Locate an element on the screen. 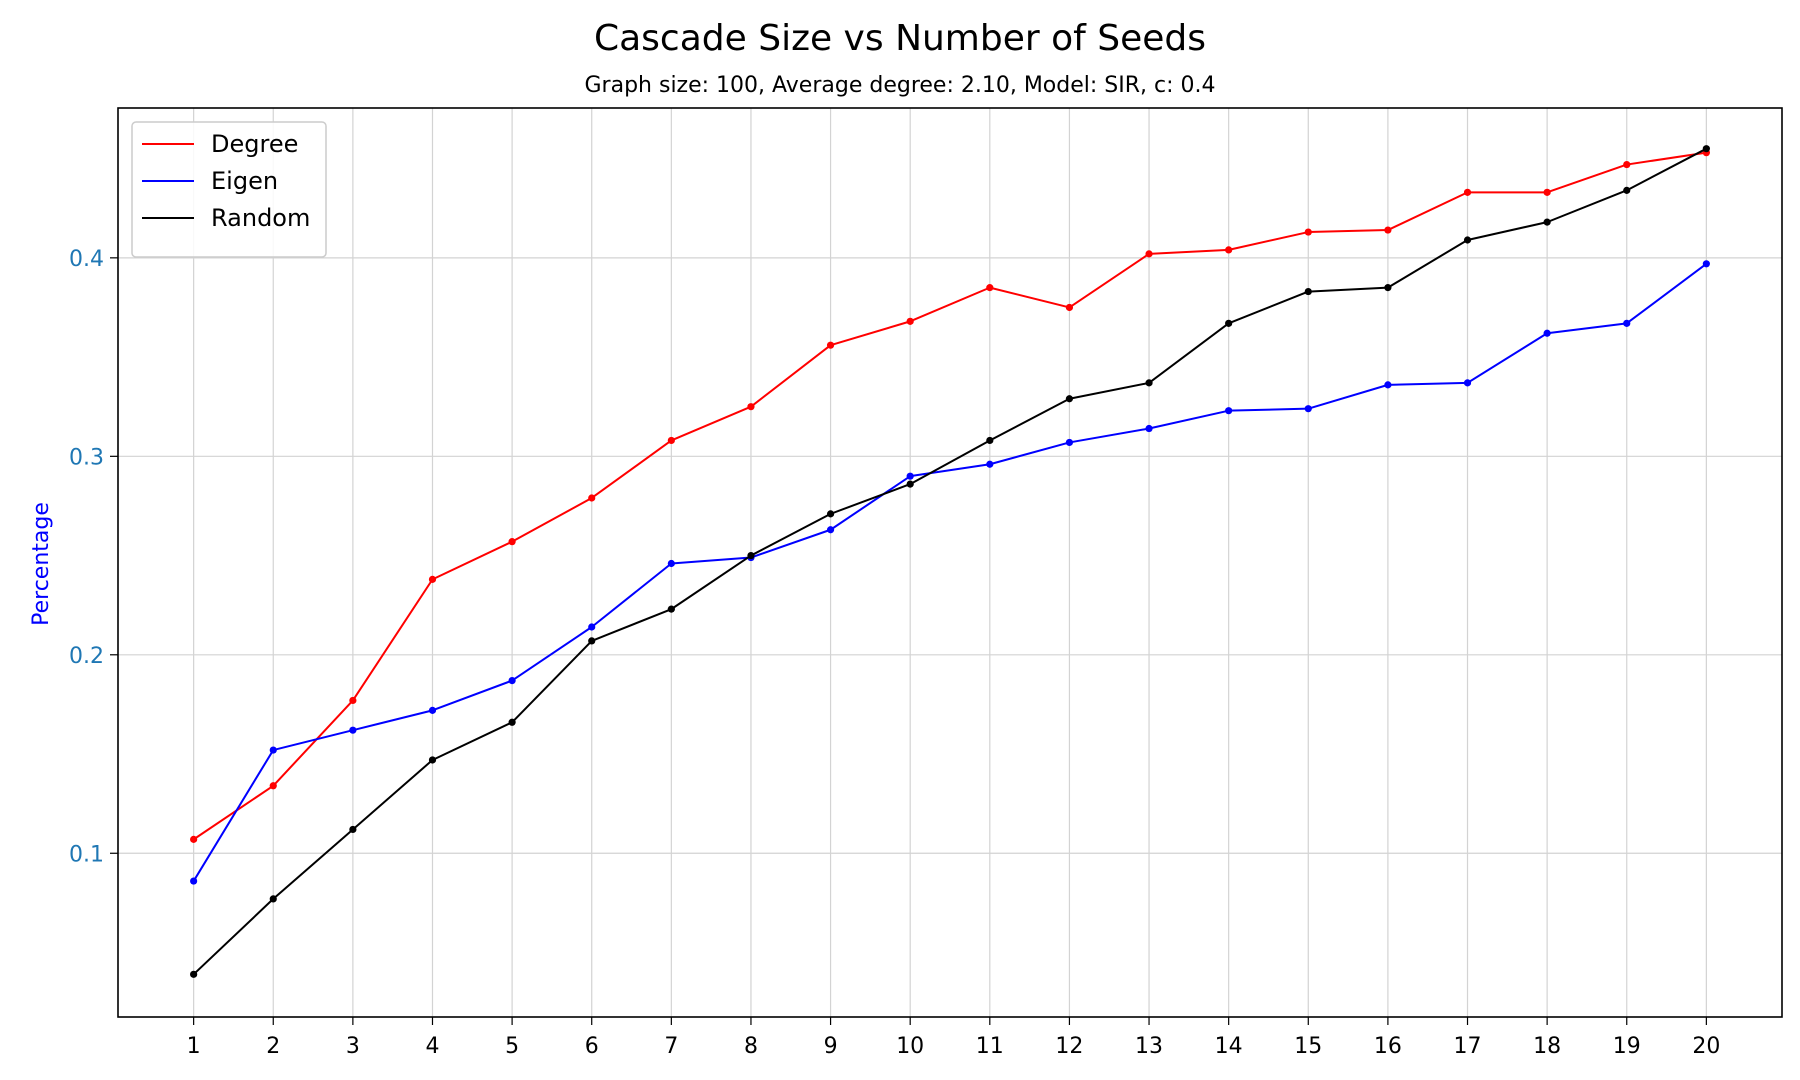 The image size is (1800, 1080). x-tick-label: 19 is located at coordinates (1627, 1046).